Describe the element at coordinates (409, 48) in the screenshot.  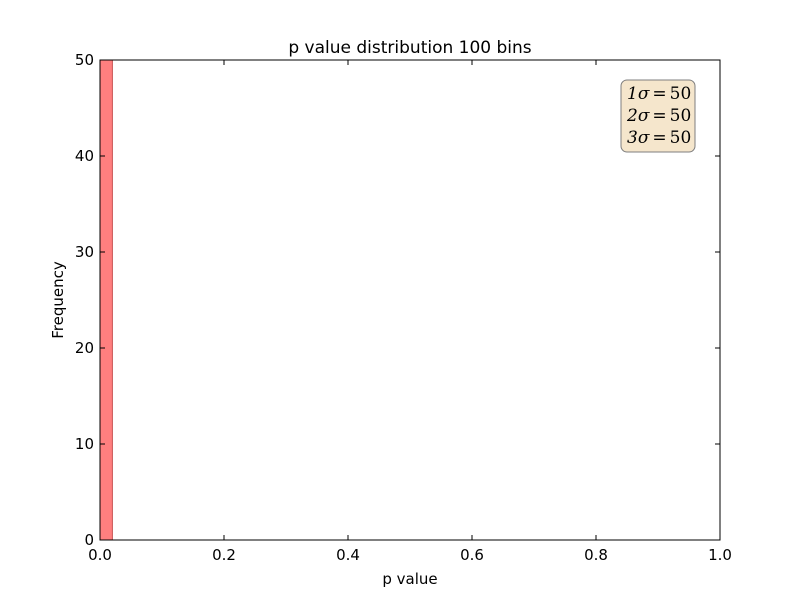
I see `chart-title: p value distribution 100 bins` at that location.